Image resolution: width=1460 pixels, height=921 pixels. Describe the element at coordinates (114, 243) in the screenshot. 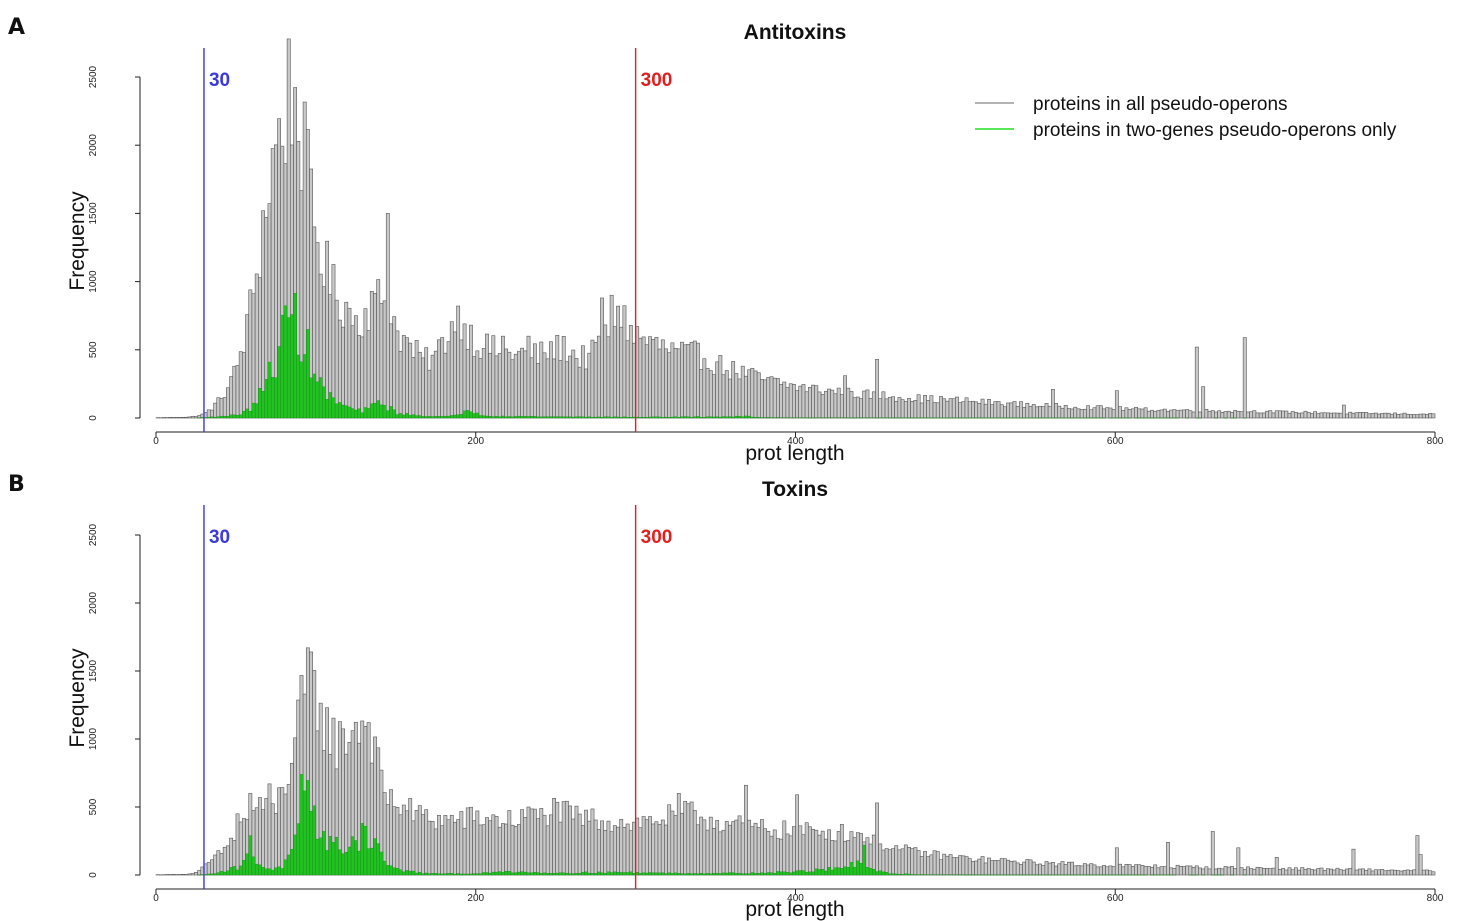

I see `panel-a-y-axis: 0 500 1000 1500 2000 2500` at that location.